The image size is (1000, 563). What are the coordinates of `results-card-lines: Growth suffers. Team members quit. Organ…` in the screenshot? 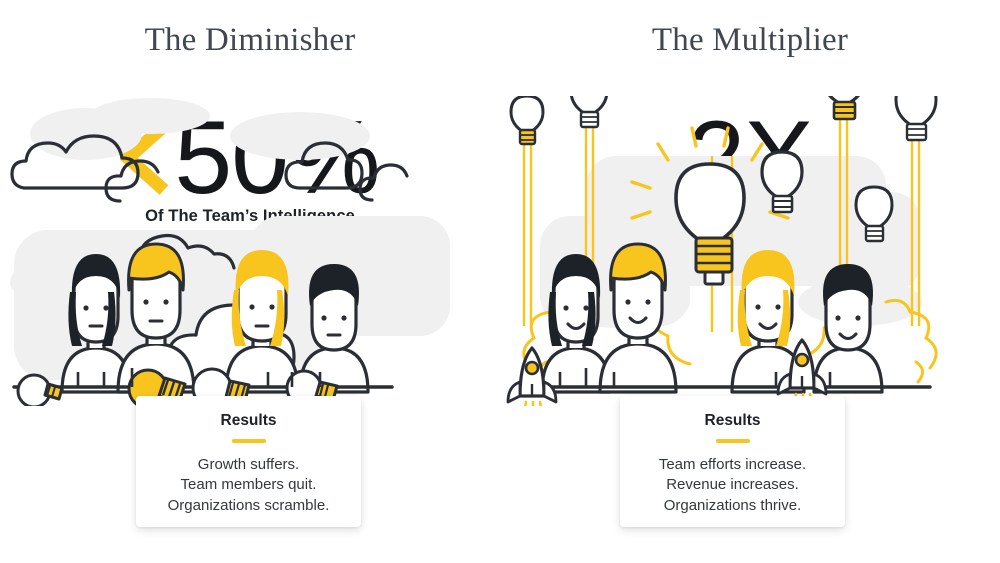 It's located at (248, 486).